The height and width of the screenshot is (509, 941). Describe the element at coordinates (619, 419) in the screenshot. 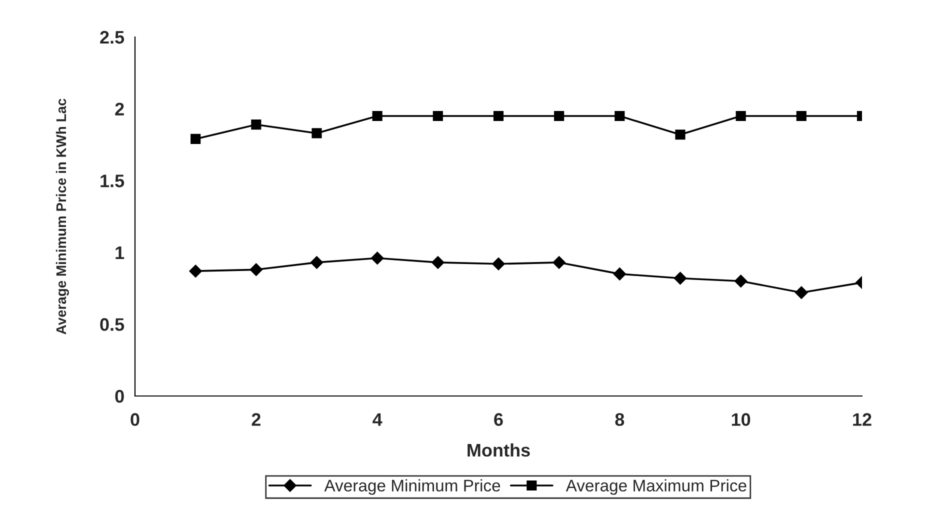

I see `x-tick-label: 8` at that location.